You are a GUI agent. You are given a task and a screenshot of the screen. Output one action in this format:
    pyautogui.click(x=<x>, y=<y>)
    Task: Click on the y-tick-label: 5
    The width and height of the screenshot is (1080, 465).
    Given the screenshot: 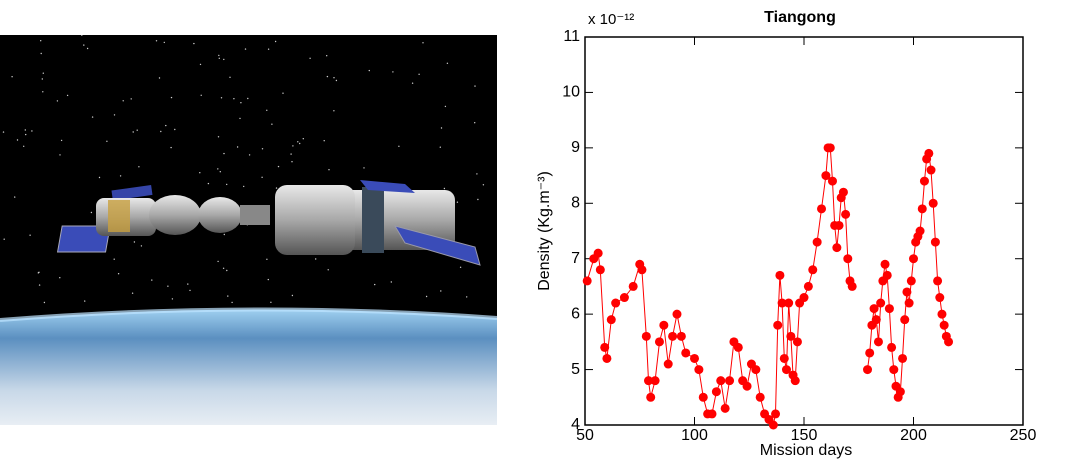 What is the action you would take?
    pyautogui.click(x=575, y=369)
    